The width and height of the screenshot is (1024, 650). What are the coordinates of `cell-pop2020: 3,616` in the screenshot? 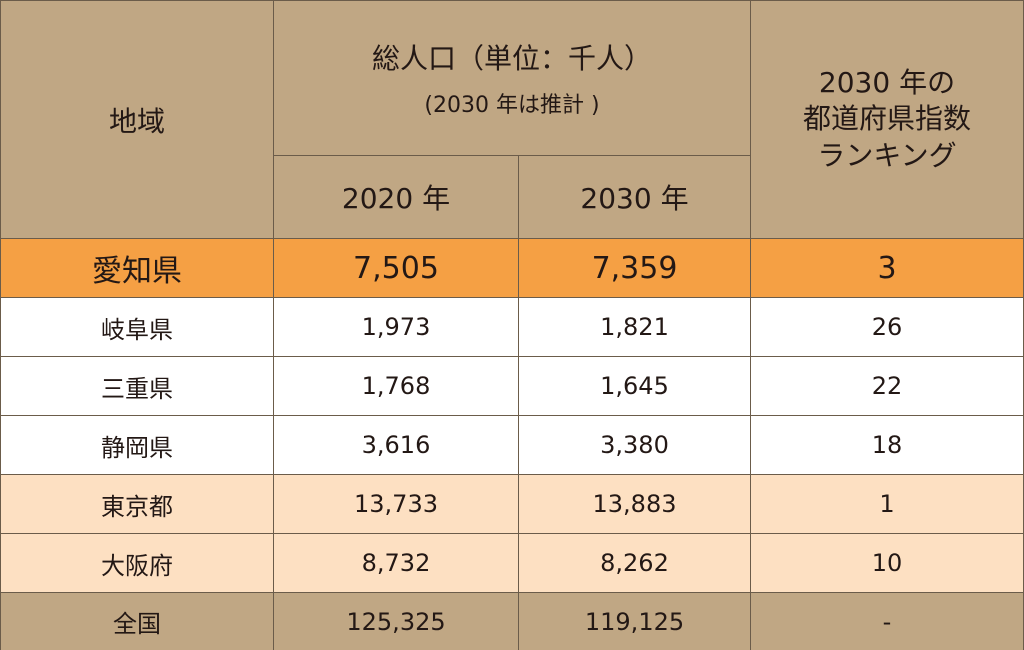 It's located at (396, 445).